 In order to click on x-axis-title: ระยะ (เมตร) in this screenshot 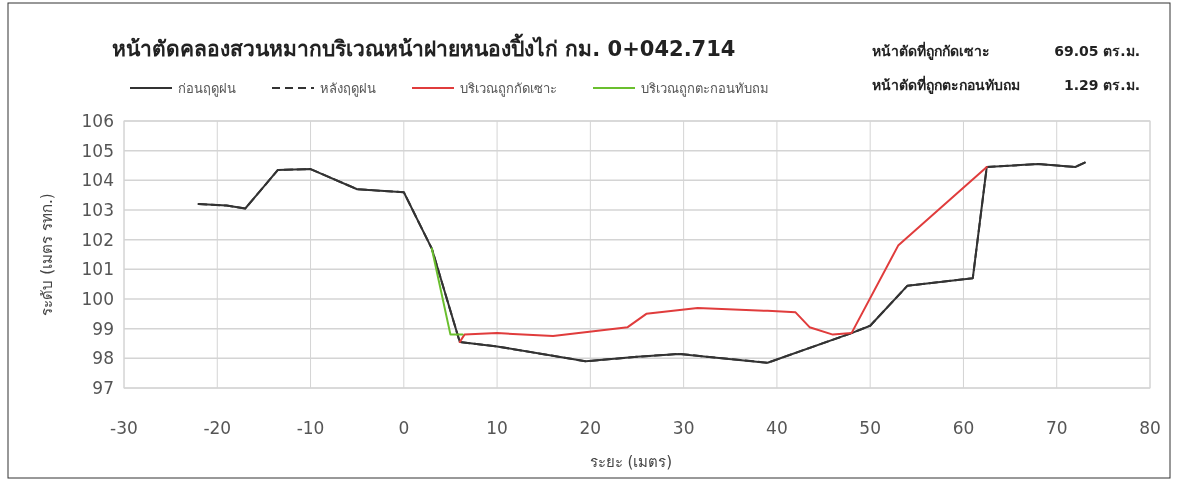, I will do `click(631, 462)`.